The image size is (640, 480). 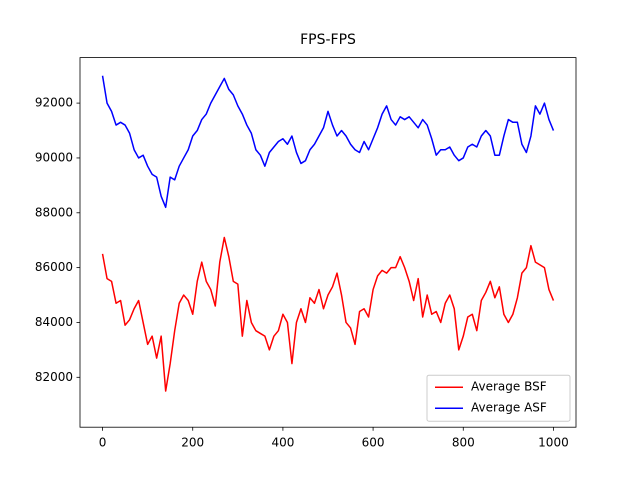 I want to click on x-tick-label: 400, so click(x=282, y=443).